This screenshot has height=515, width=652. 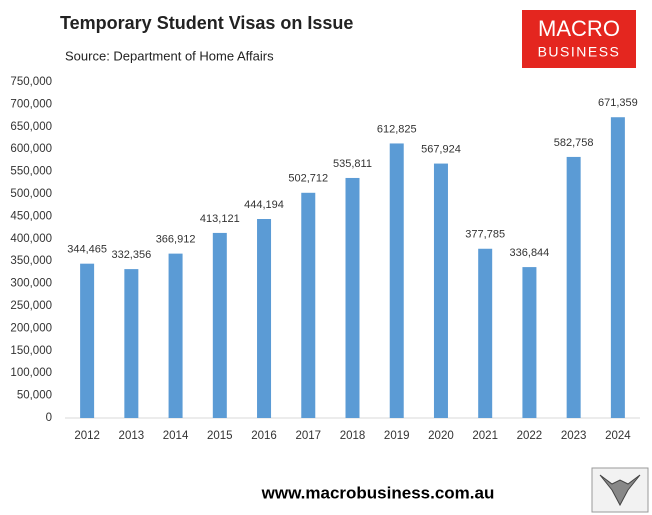 What do you see at coordinates (31, 172) in the screenshot?
I see `y-tick-label: 550,000` at bounding box center [31, 172].